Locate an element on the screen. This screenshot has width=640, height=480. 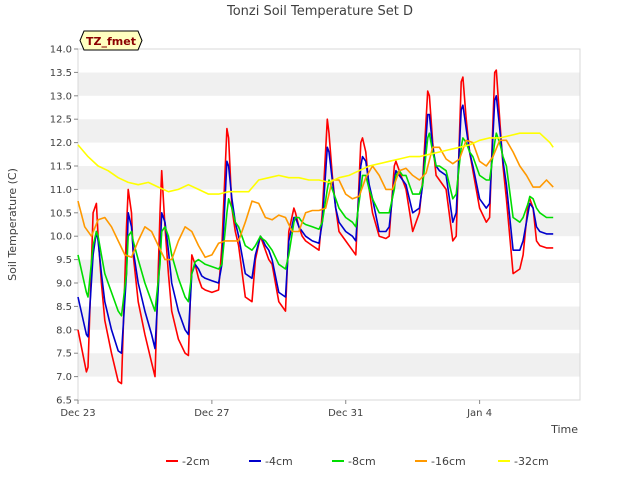
legend-label: -2cm is located at coordinates (196, 461).